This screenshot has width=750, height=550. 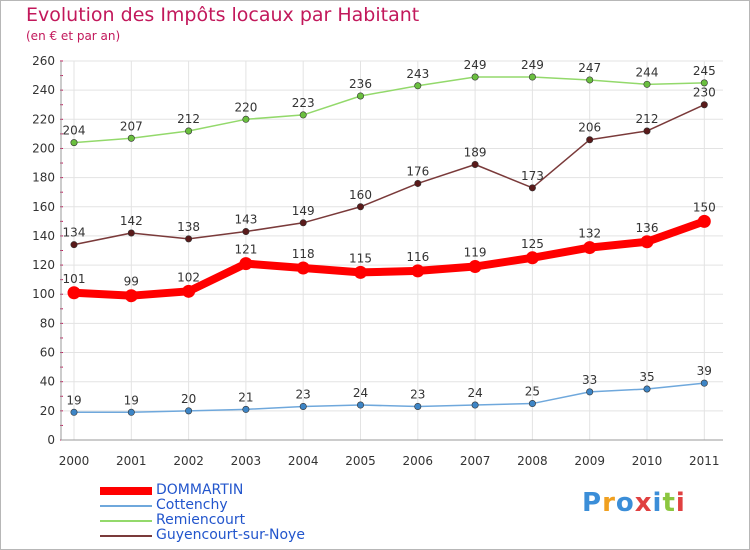 What do you see at coordinates (303, 461) in the screenshot?
I see `x-tick-label: 2004` at bounding box center [303, 461].